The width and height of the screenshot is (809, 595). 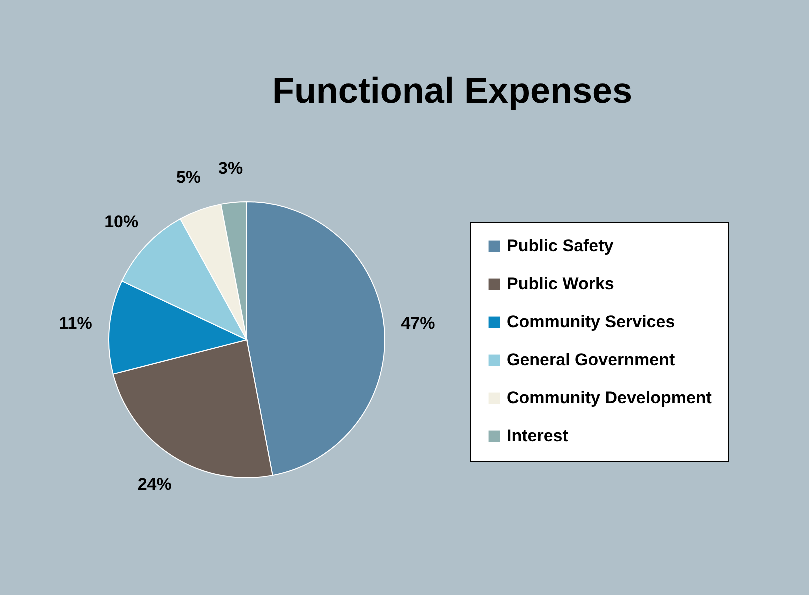 I want to click on data-label: 5%, so click(x=189, y=178).